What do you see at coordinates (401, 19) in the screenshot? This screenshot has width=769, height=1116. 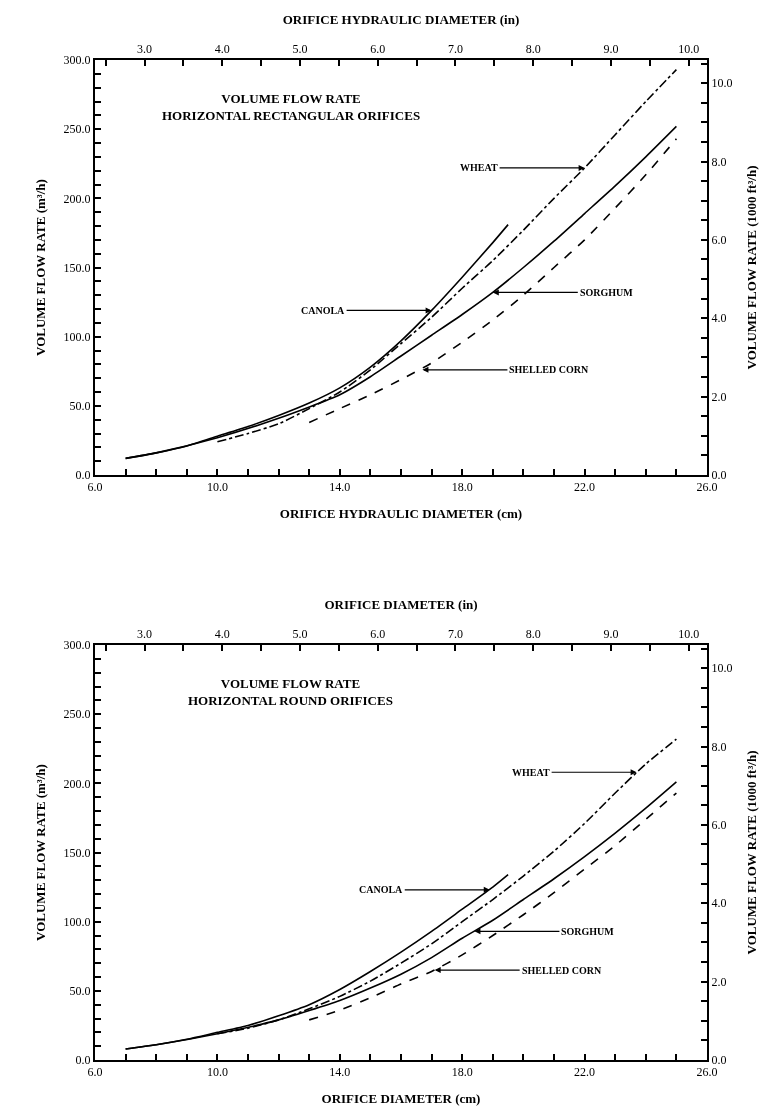 I see `x2-axis-title: ORIFICE HYDRAULIC DIAMETER (in)` at bounding box center [401, 19].